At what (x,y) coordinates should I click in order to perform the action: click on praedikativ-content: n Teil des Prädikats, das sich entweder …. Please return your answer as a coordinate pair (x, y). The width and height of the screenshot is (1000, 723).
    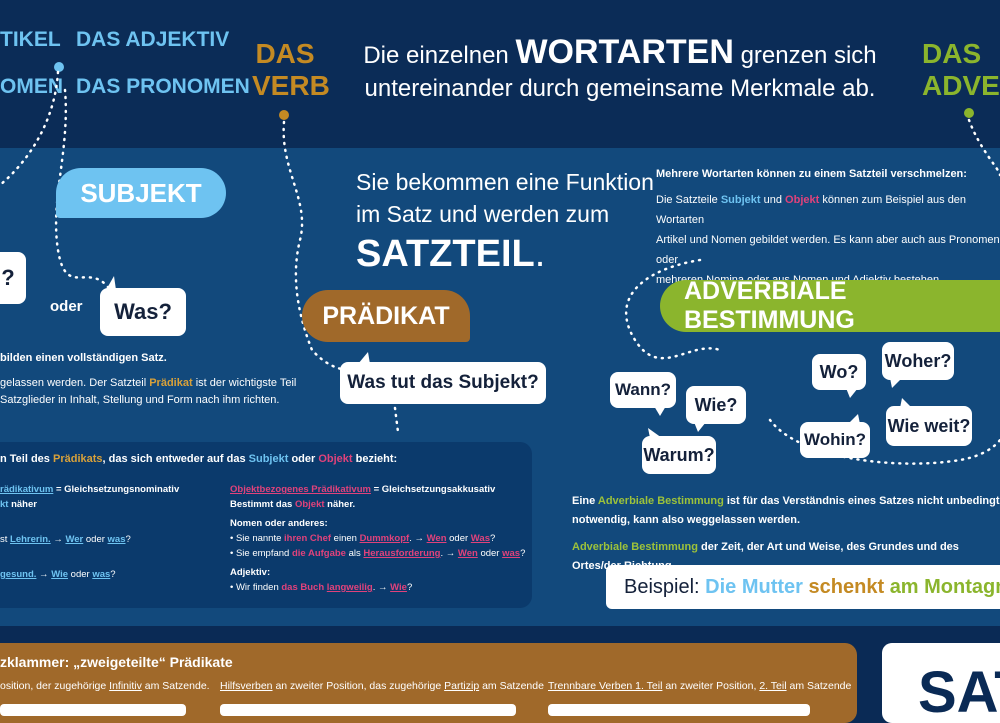
    Looking at the image, I should click on (266, 522).